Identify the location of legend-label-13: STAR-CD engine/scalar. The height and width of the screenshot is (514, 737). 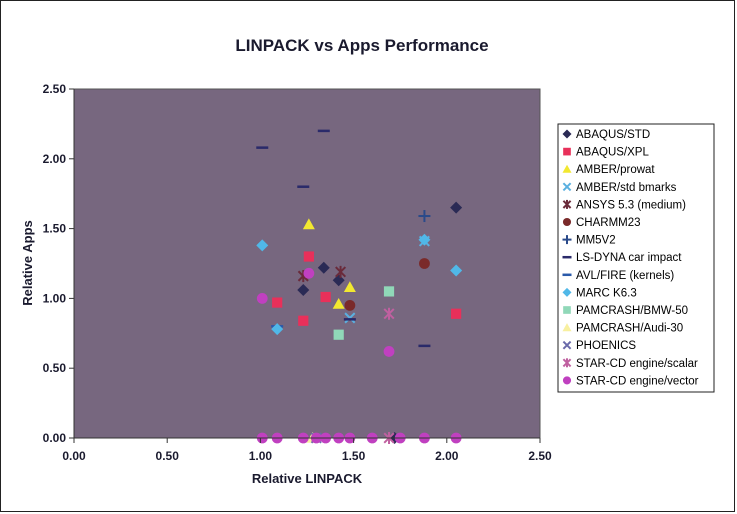
(637, 364).